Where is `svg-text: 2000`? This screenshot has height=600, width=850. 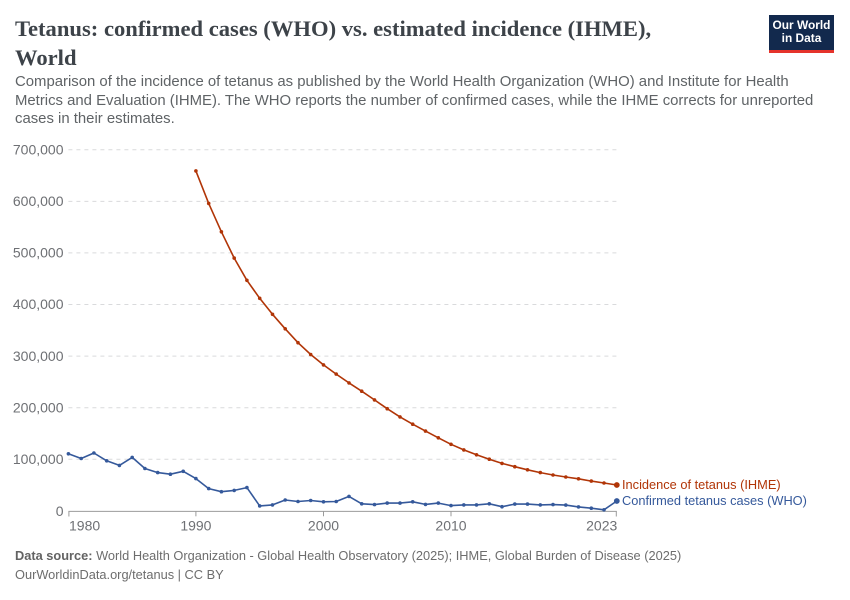
svg-text: 2000 is located at coordinates (323, 526).